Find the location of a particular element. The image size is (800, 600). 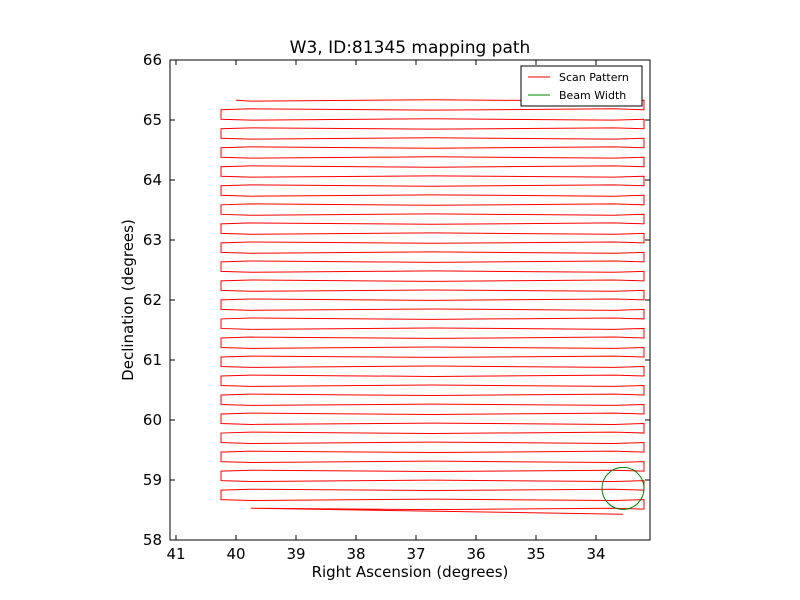

y-tick-label: 59 is located at coordinates (152, 480).